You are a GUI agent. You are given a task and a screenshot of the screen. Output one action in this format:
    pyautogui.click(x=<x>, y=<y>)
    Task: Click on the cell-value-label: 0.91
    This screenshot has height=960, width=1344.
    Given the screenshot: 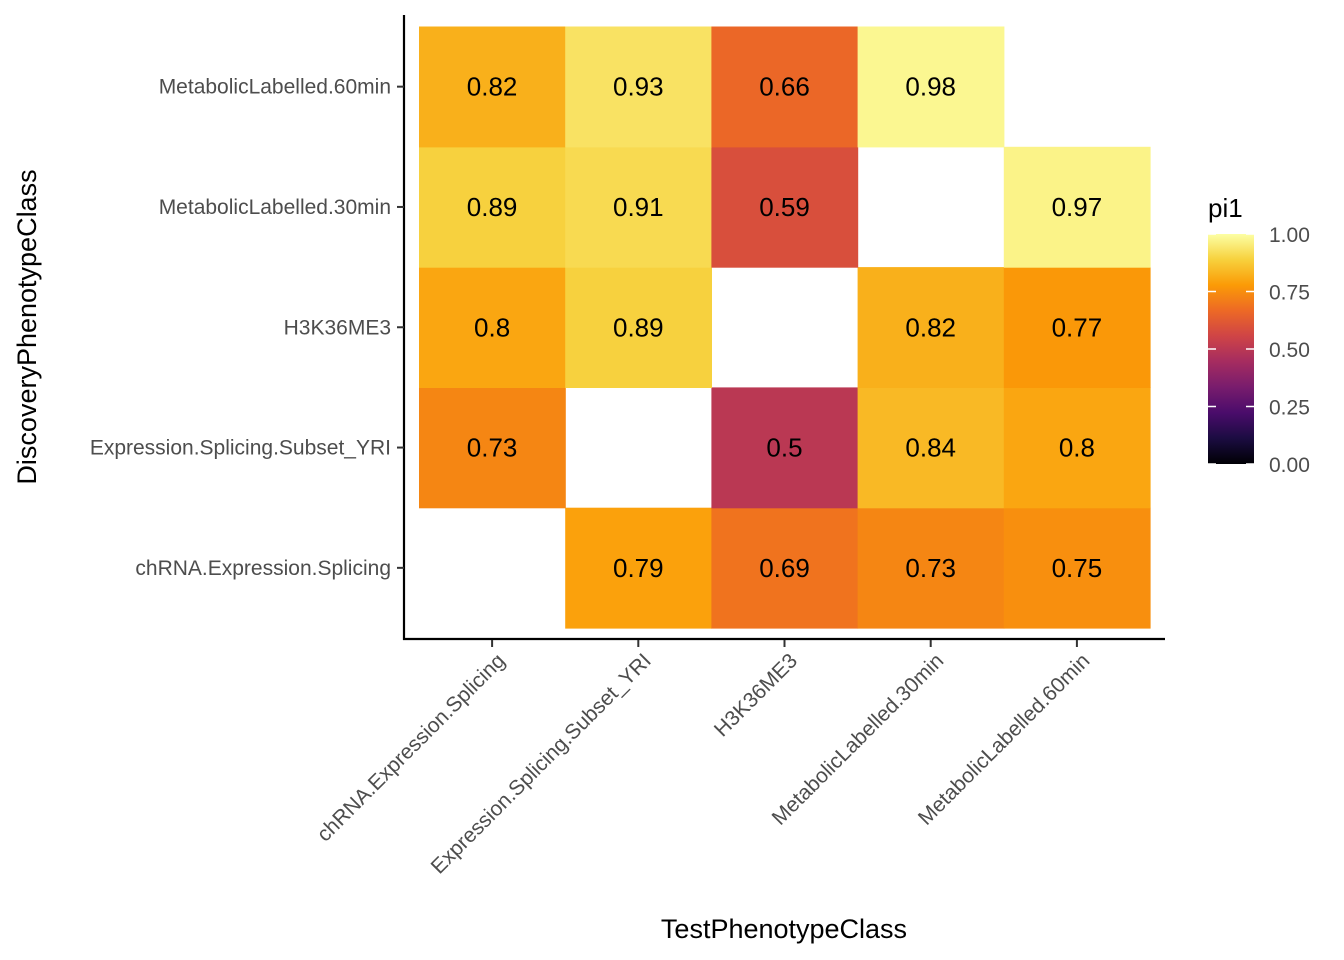 What is the action you would take?
    pyautogui.click(x=638, y=207)
    